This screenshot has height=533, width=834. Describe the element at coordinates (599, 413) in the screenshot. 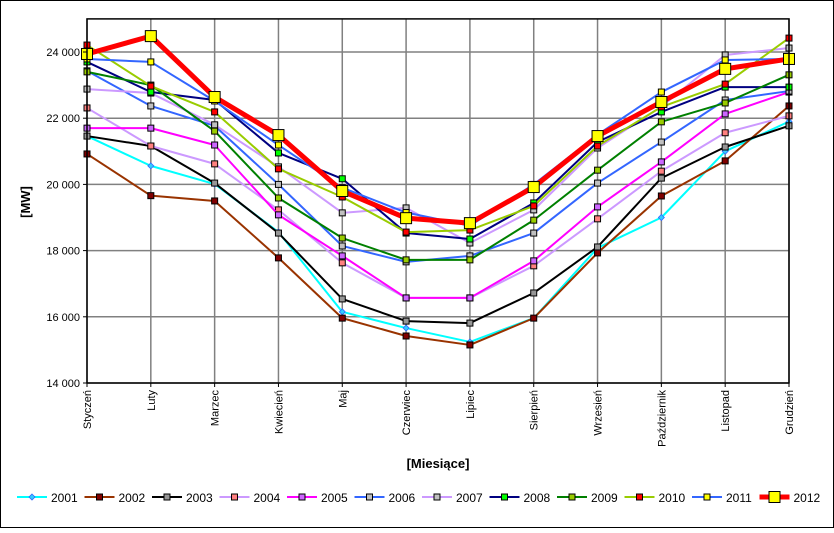

I see `x-tick-label: Wrzesień` at that location.